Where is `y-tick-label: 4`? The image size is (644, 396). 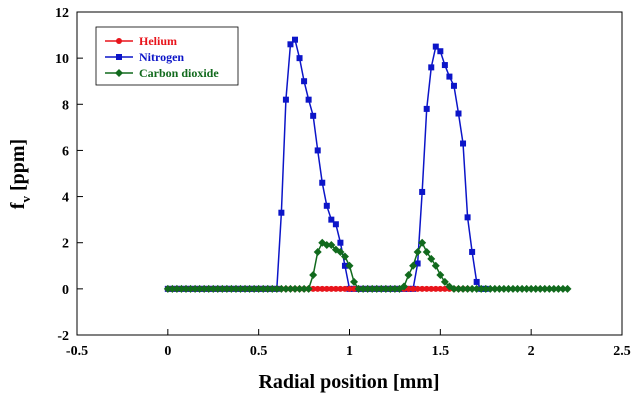 y-tick-label: 4 is located at coordinates (65, 198).